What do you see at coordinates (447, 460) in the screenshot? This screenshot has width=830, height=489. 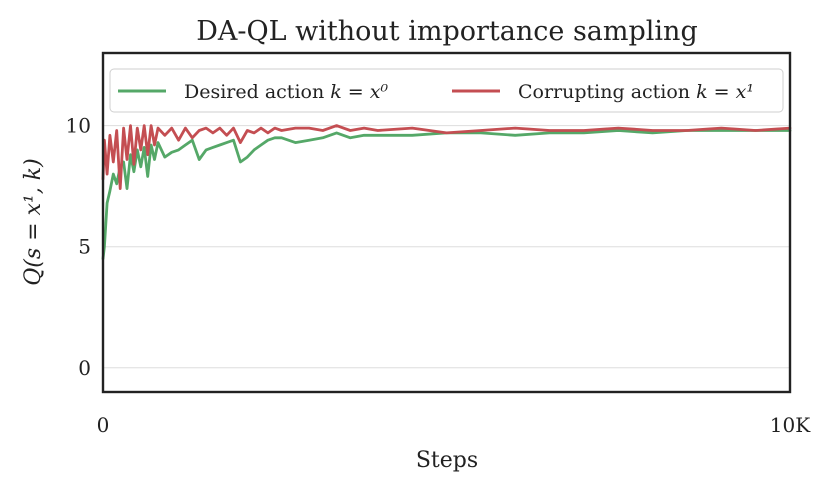 I see `x-axis-label: Steps` at bounding box center [447, 460].